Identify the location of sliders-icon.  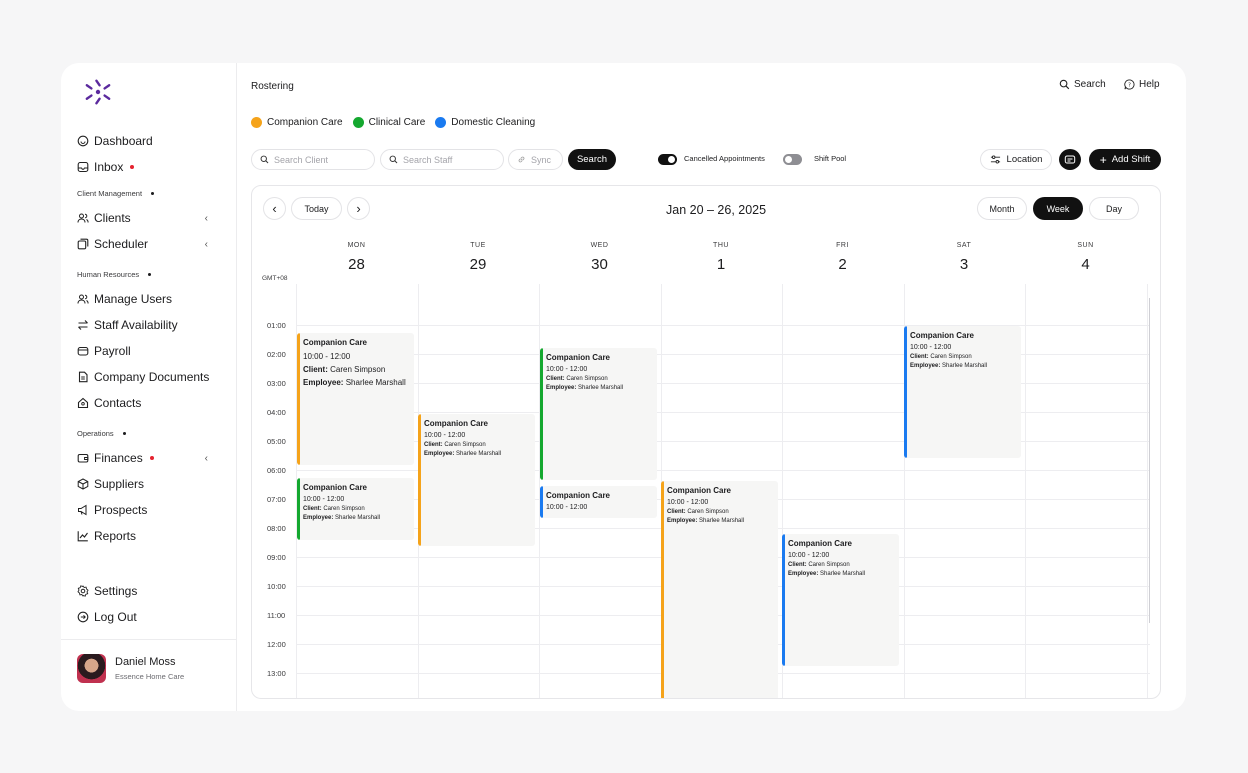
(995, 159).